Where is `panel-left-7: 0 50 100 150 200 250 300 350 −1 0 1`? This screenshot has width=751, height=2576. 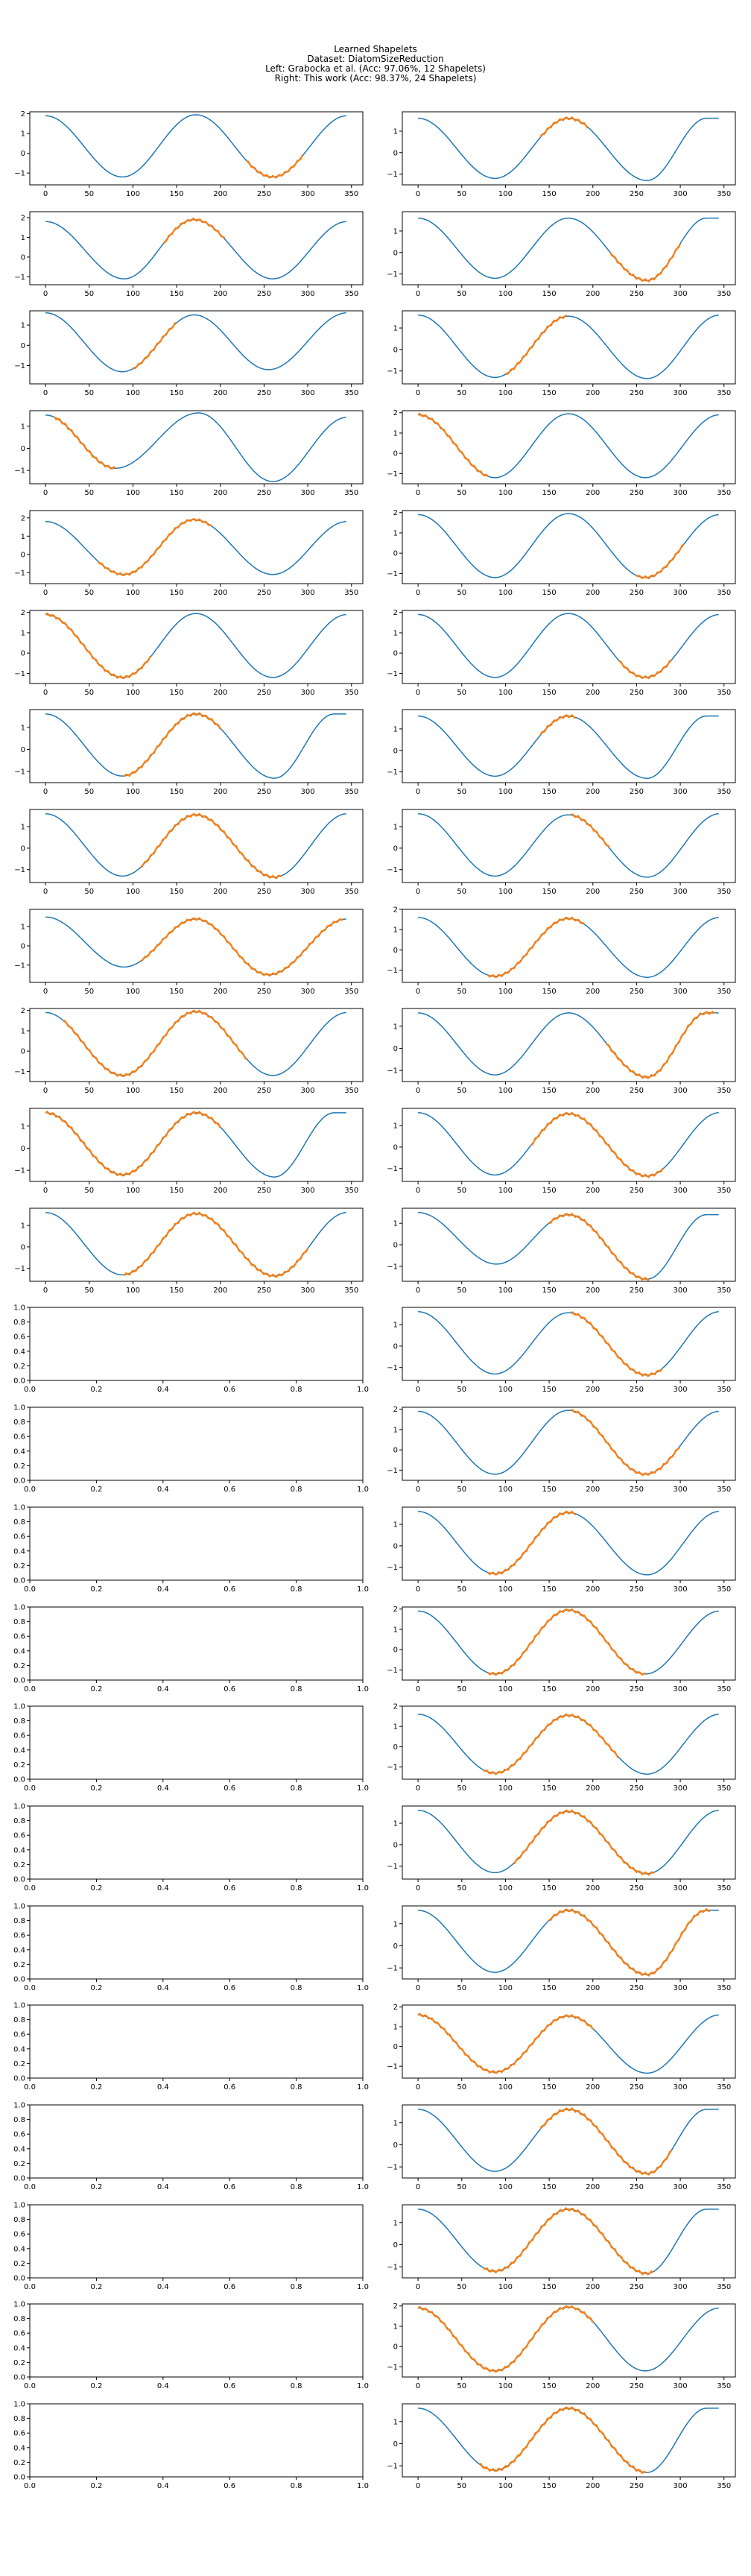 panel-left-7: 0 50 100 150 200 250 300 350 −1 0 1 is located at coordinates (189, 752).